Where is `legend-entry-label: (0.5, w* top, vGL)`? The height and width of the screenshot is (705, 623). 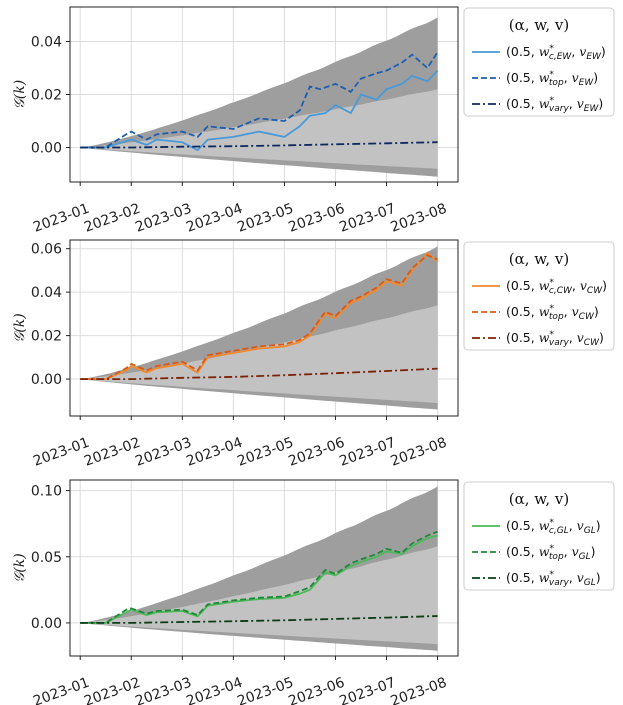 legend-entry-label: (0.5, w* top, vGL) is located at coordinates (551, 553).